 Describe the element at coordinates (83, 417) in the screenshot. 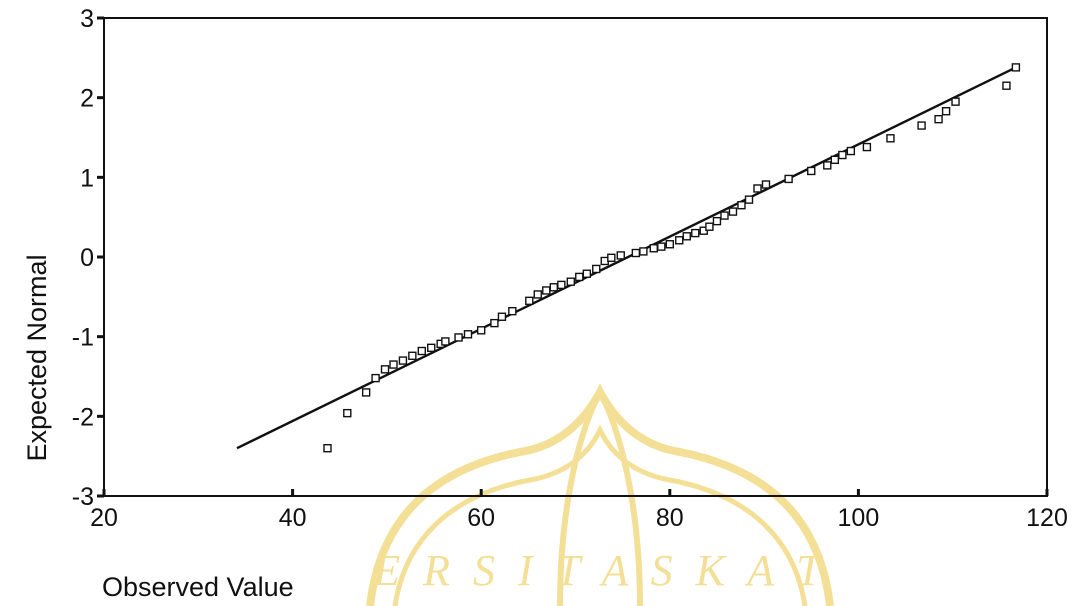

I see `y-tick-label: -2` at that location.